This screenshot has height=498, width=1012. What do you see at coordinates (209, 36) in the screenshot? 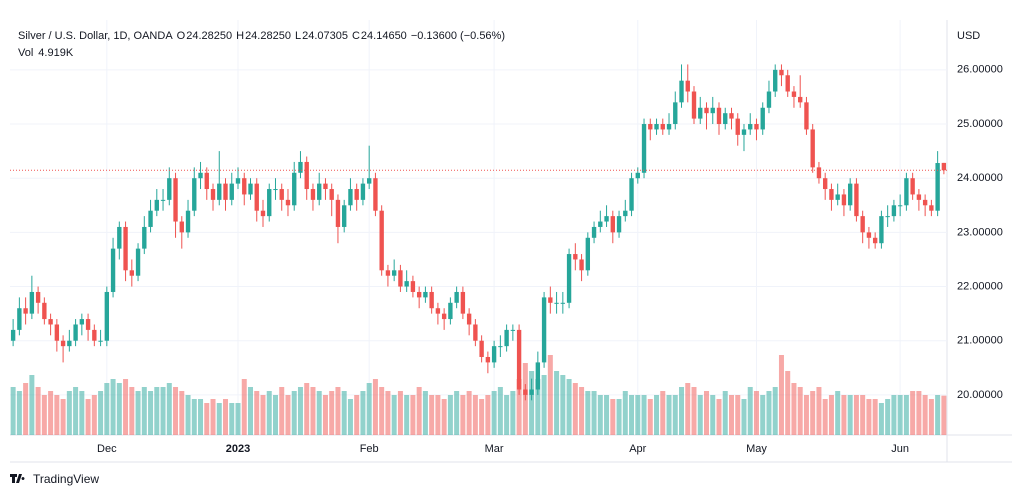
I see `header-o: 24.28250` at bounding box center [209, 36].